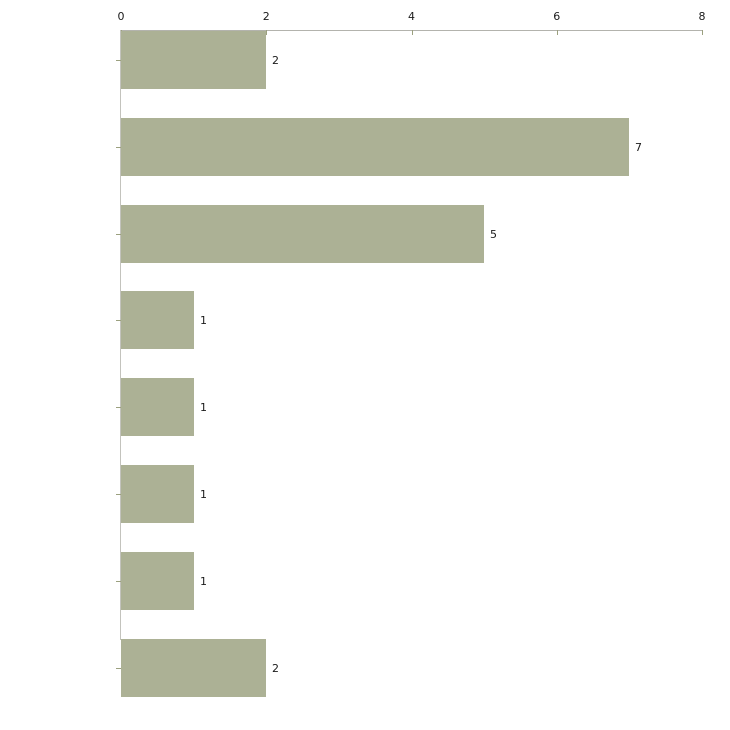 This screenshot has width=730, height=730. I want to click on x-tick-label-2: 4, so click(411, 16).